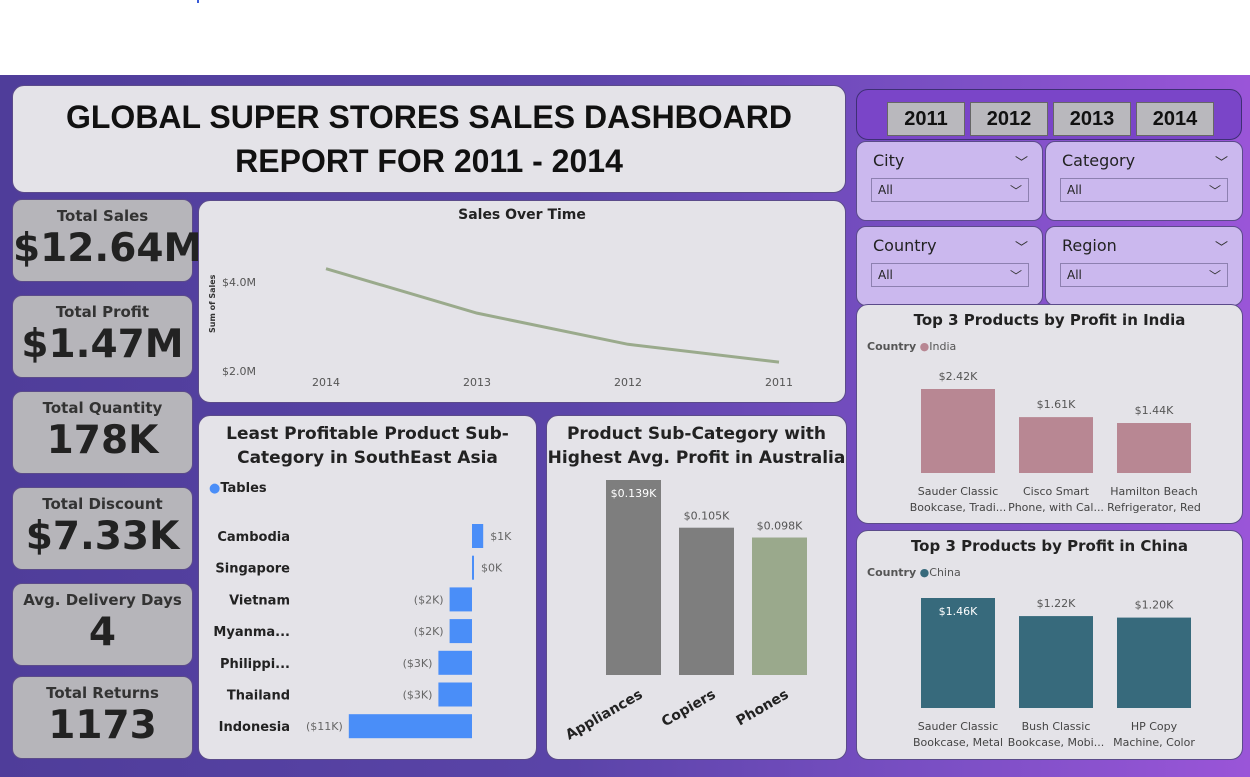 The height and width of the screenshot is (777, 1250). What do you see at coordinates (326, 382) in the screenshot?
I see `x-tick-label: 2014` at bounding box center [326, 382].